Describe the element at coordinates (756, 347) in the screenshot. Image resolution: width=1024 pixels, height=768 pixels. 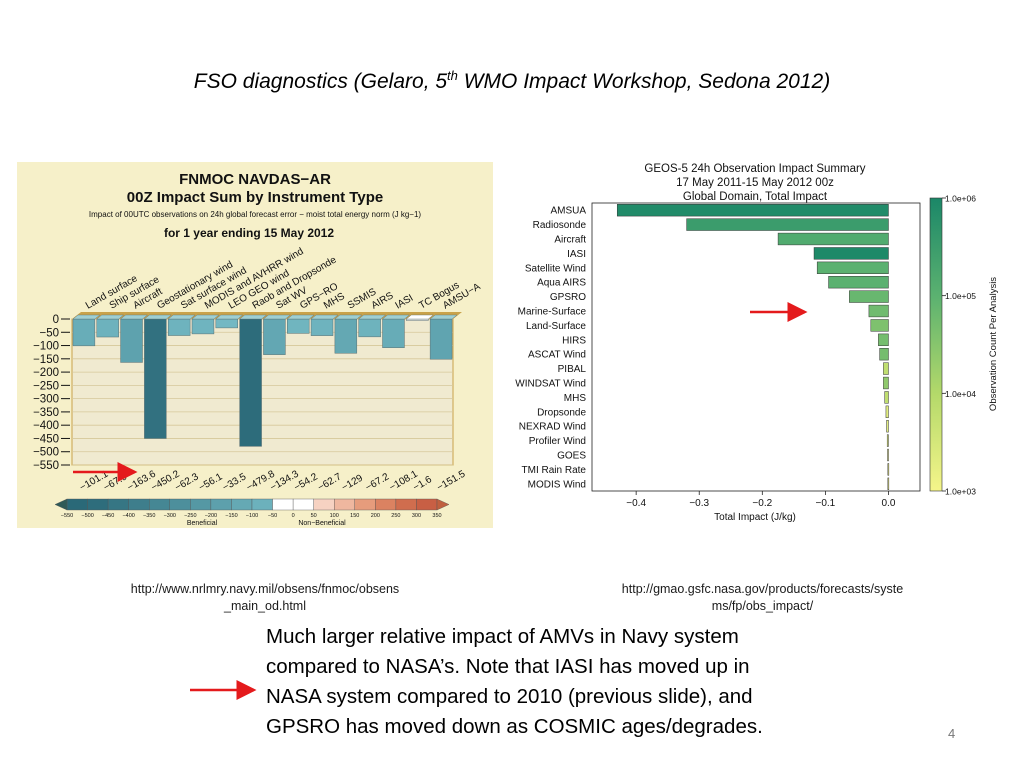
I see `plot-frame` at that location.